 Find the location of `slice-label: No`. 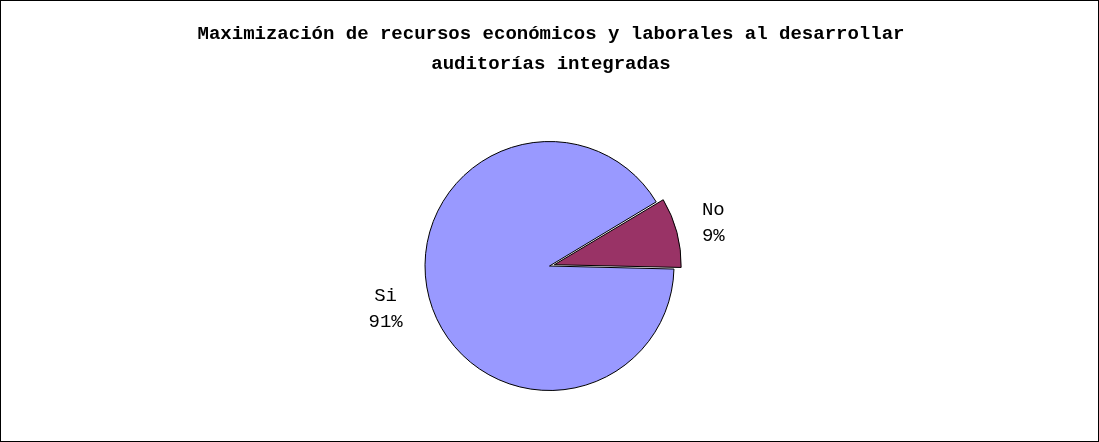

slice-label: No is located at coordinates (713, 209).